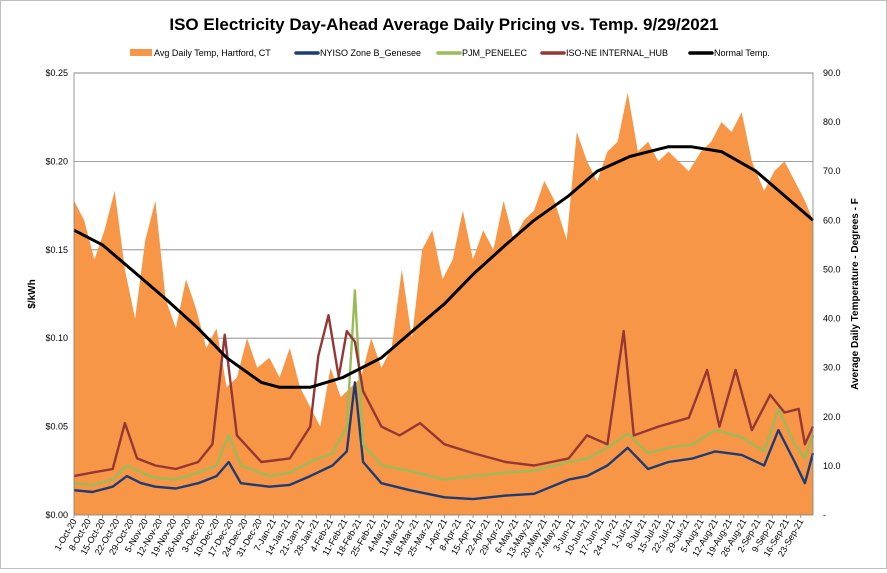 Image resolution: width=887 pixels, height=573 pixels. Describe the element at coordinates (56, 515) in the screenshot. I see `y-tick-label: $0.00` at that location.